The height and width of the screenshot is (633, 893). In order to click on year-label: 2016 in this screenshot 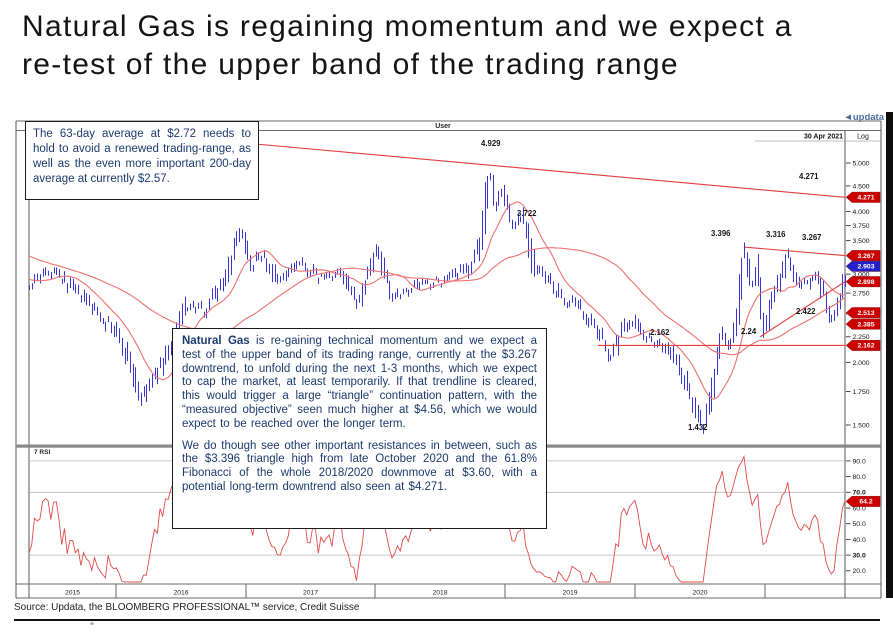, I will do `click(180, 593)`.